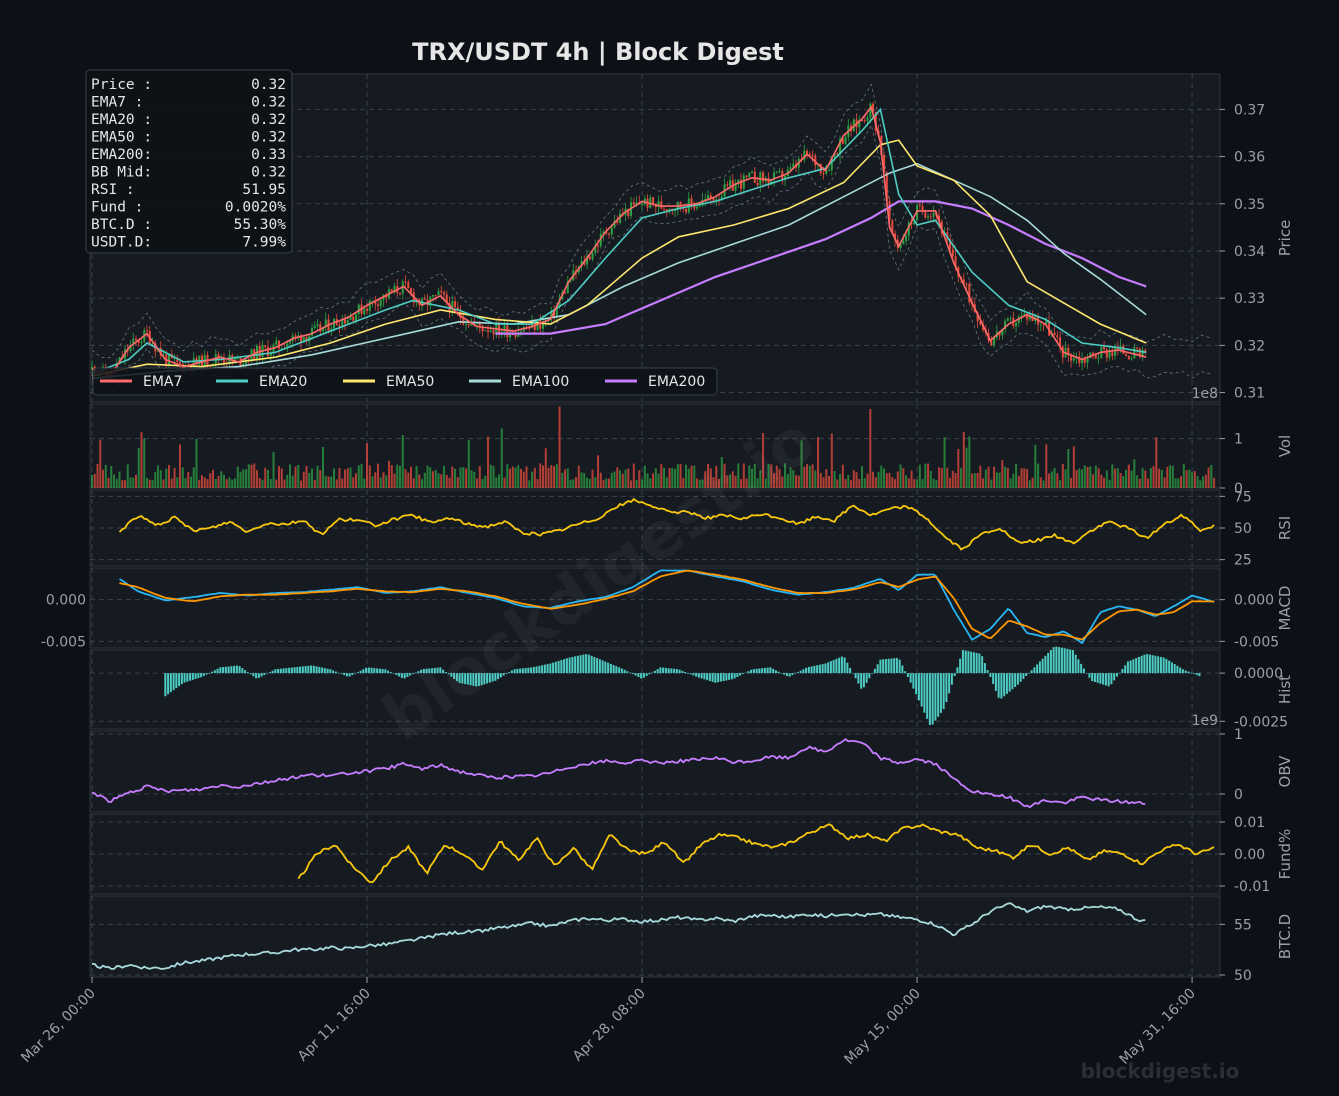 The image size is (1339, 1096). What do you see at coordinates (1256, 642) in the screenshot?
I see `panel-macd-yticklabel-r-1: -0.005` at bounding box center [1256, 642].